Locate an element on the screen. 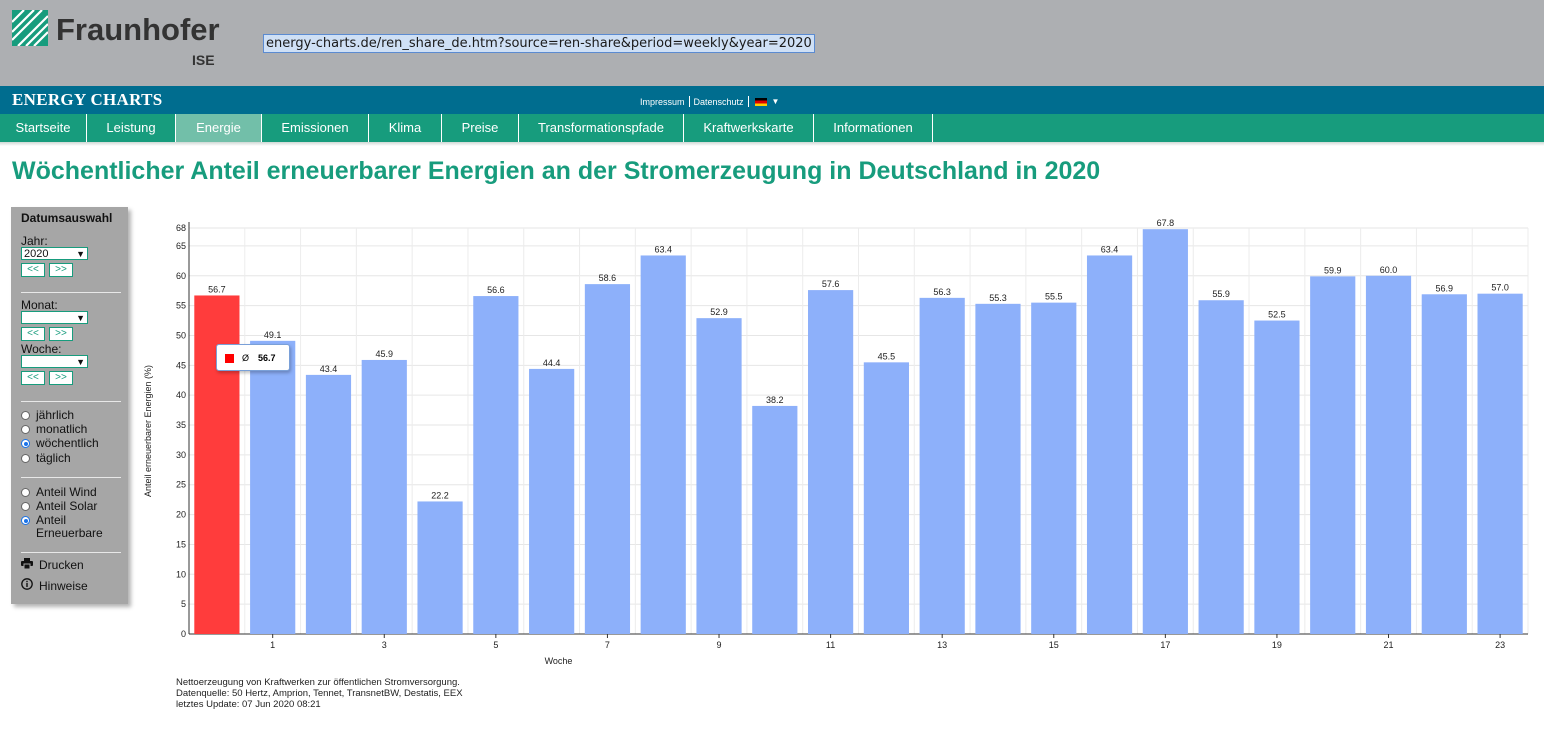  info-label: Hinweise is located at coordinates (63, 586).